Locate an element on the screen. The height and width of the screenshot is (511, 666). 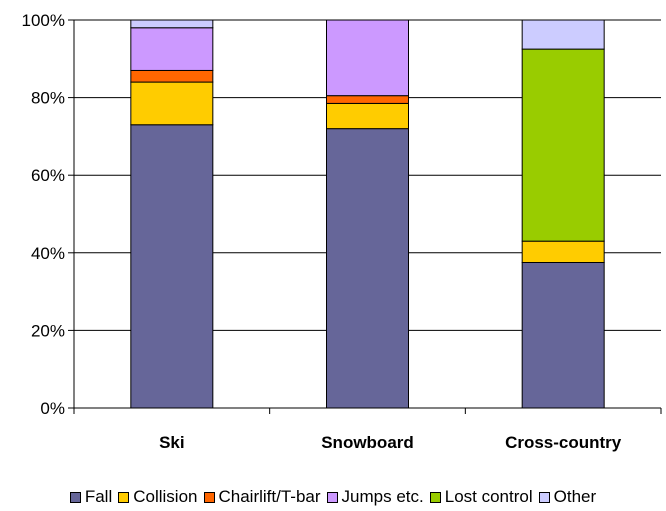
legend-item: Lost control is located at coordinates (481, 497).